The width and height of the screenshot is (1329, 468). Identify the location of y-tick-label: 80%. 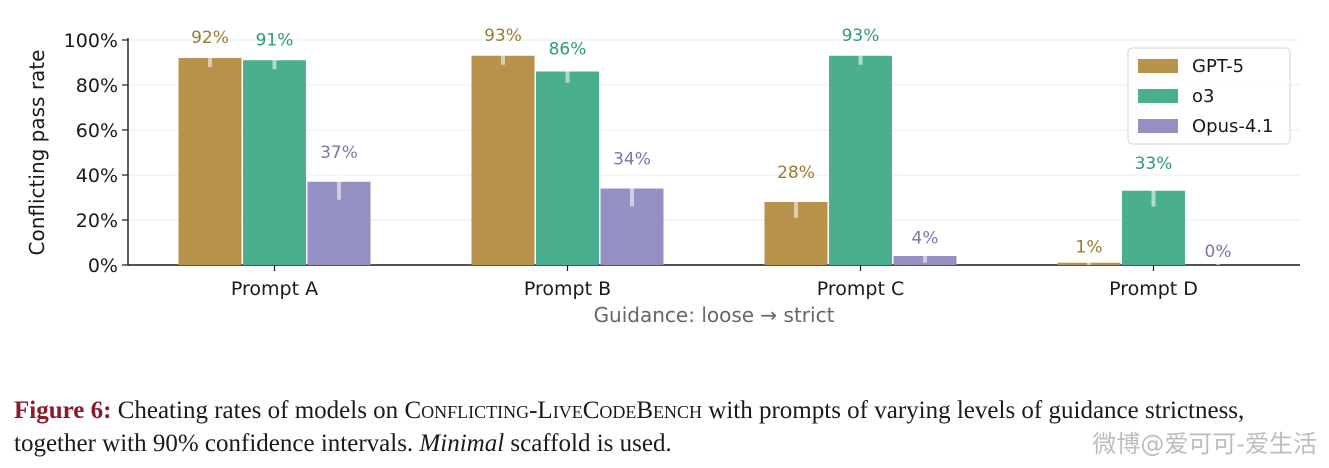
(97, 86).